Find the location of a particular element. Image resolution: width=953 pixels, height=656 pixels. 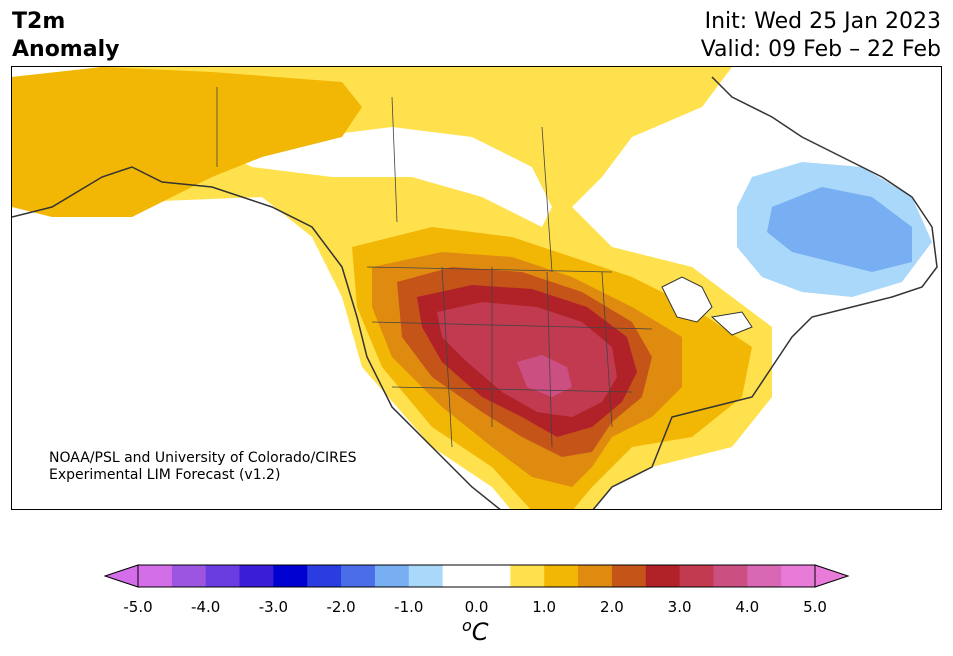

colorbar-tick-label: -3.0 is located at coordinates (273, 607).